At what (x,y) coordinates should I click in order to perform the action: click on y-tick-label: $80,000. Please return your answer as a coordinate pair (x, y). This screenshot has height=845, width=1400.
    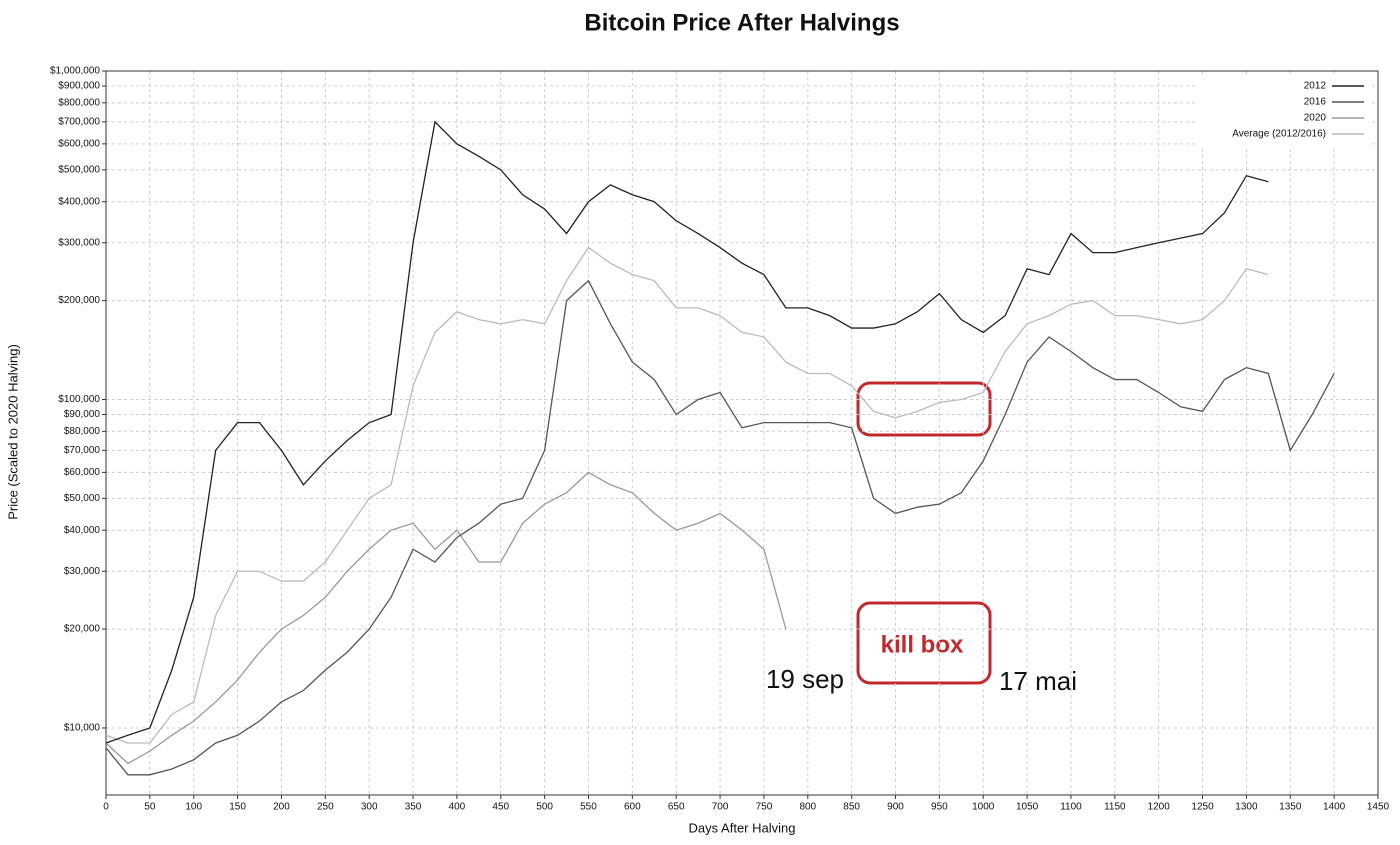
    Looking at the image, I should click on (82, 431).